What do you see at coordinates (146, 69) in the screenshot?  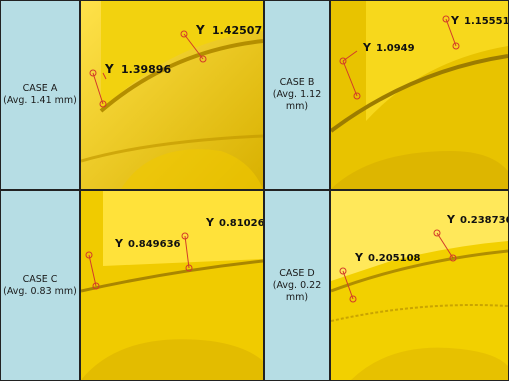 I see `case-a-m1-value: 1.39896` at bounding box center [146, 69].